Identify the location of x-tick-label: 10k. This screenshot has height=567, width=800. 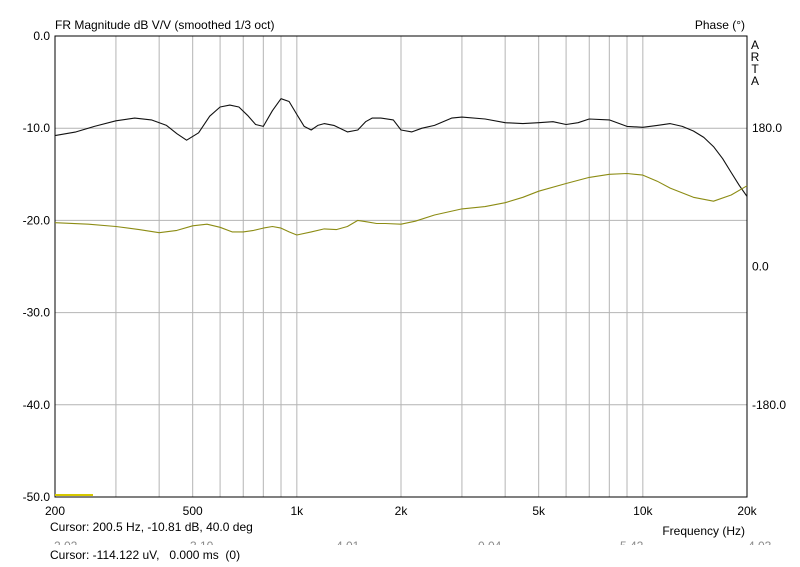
(643, 511).